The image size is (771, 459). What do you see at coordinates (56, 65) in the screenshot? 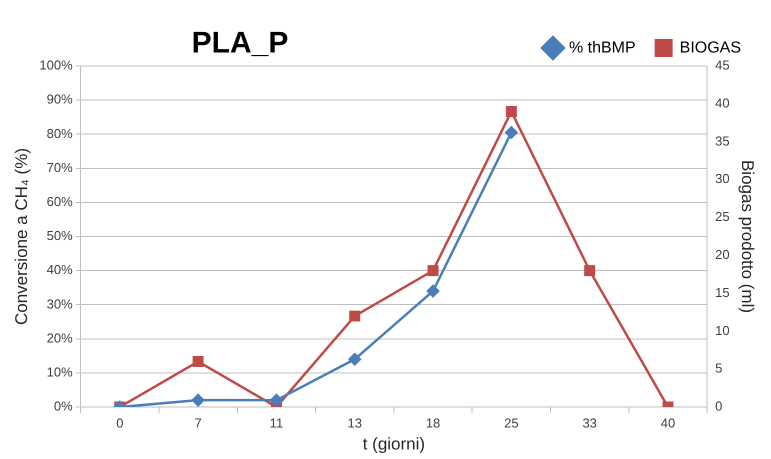
I see `y-tick-label: 100%` at bounding box center [56, 65].